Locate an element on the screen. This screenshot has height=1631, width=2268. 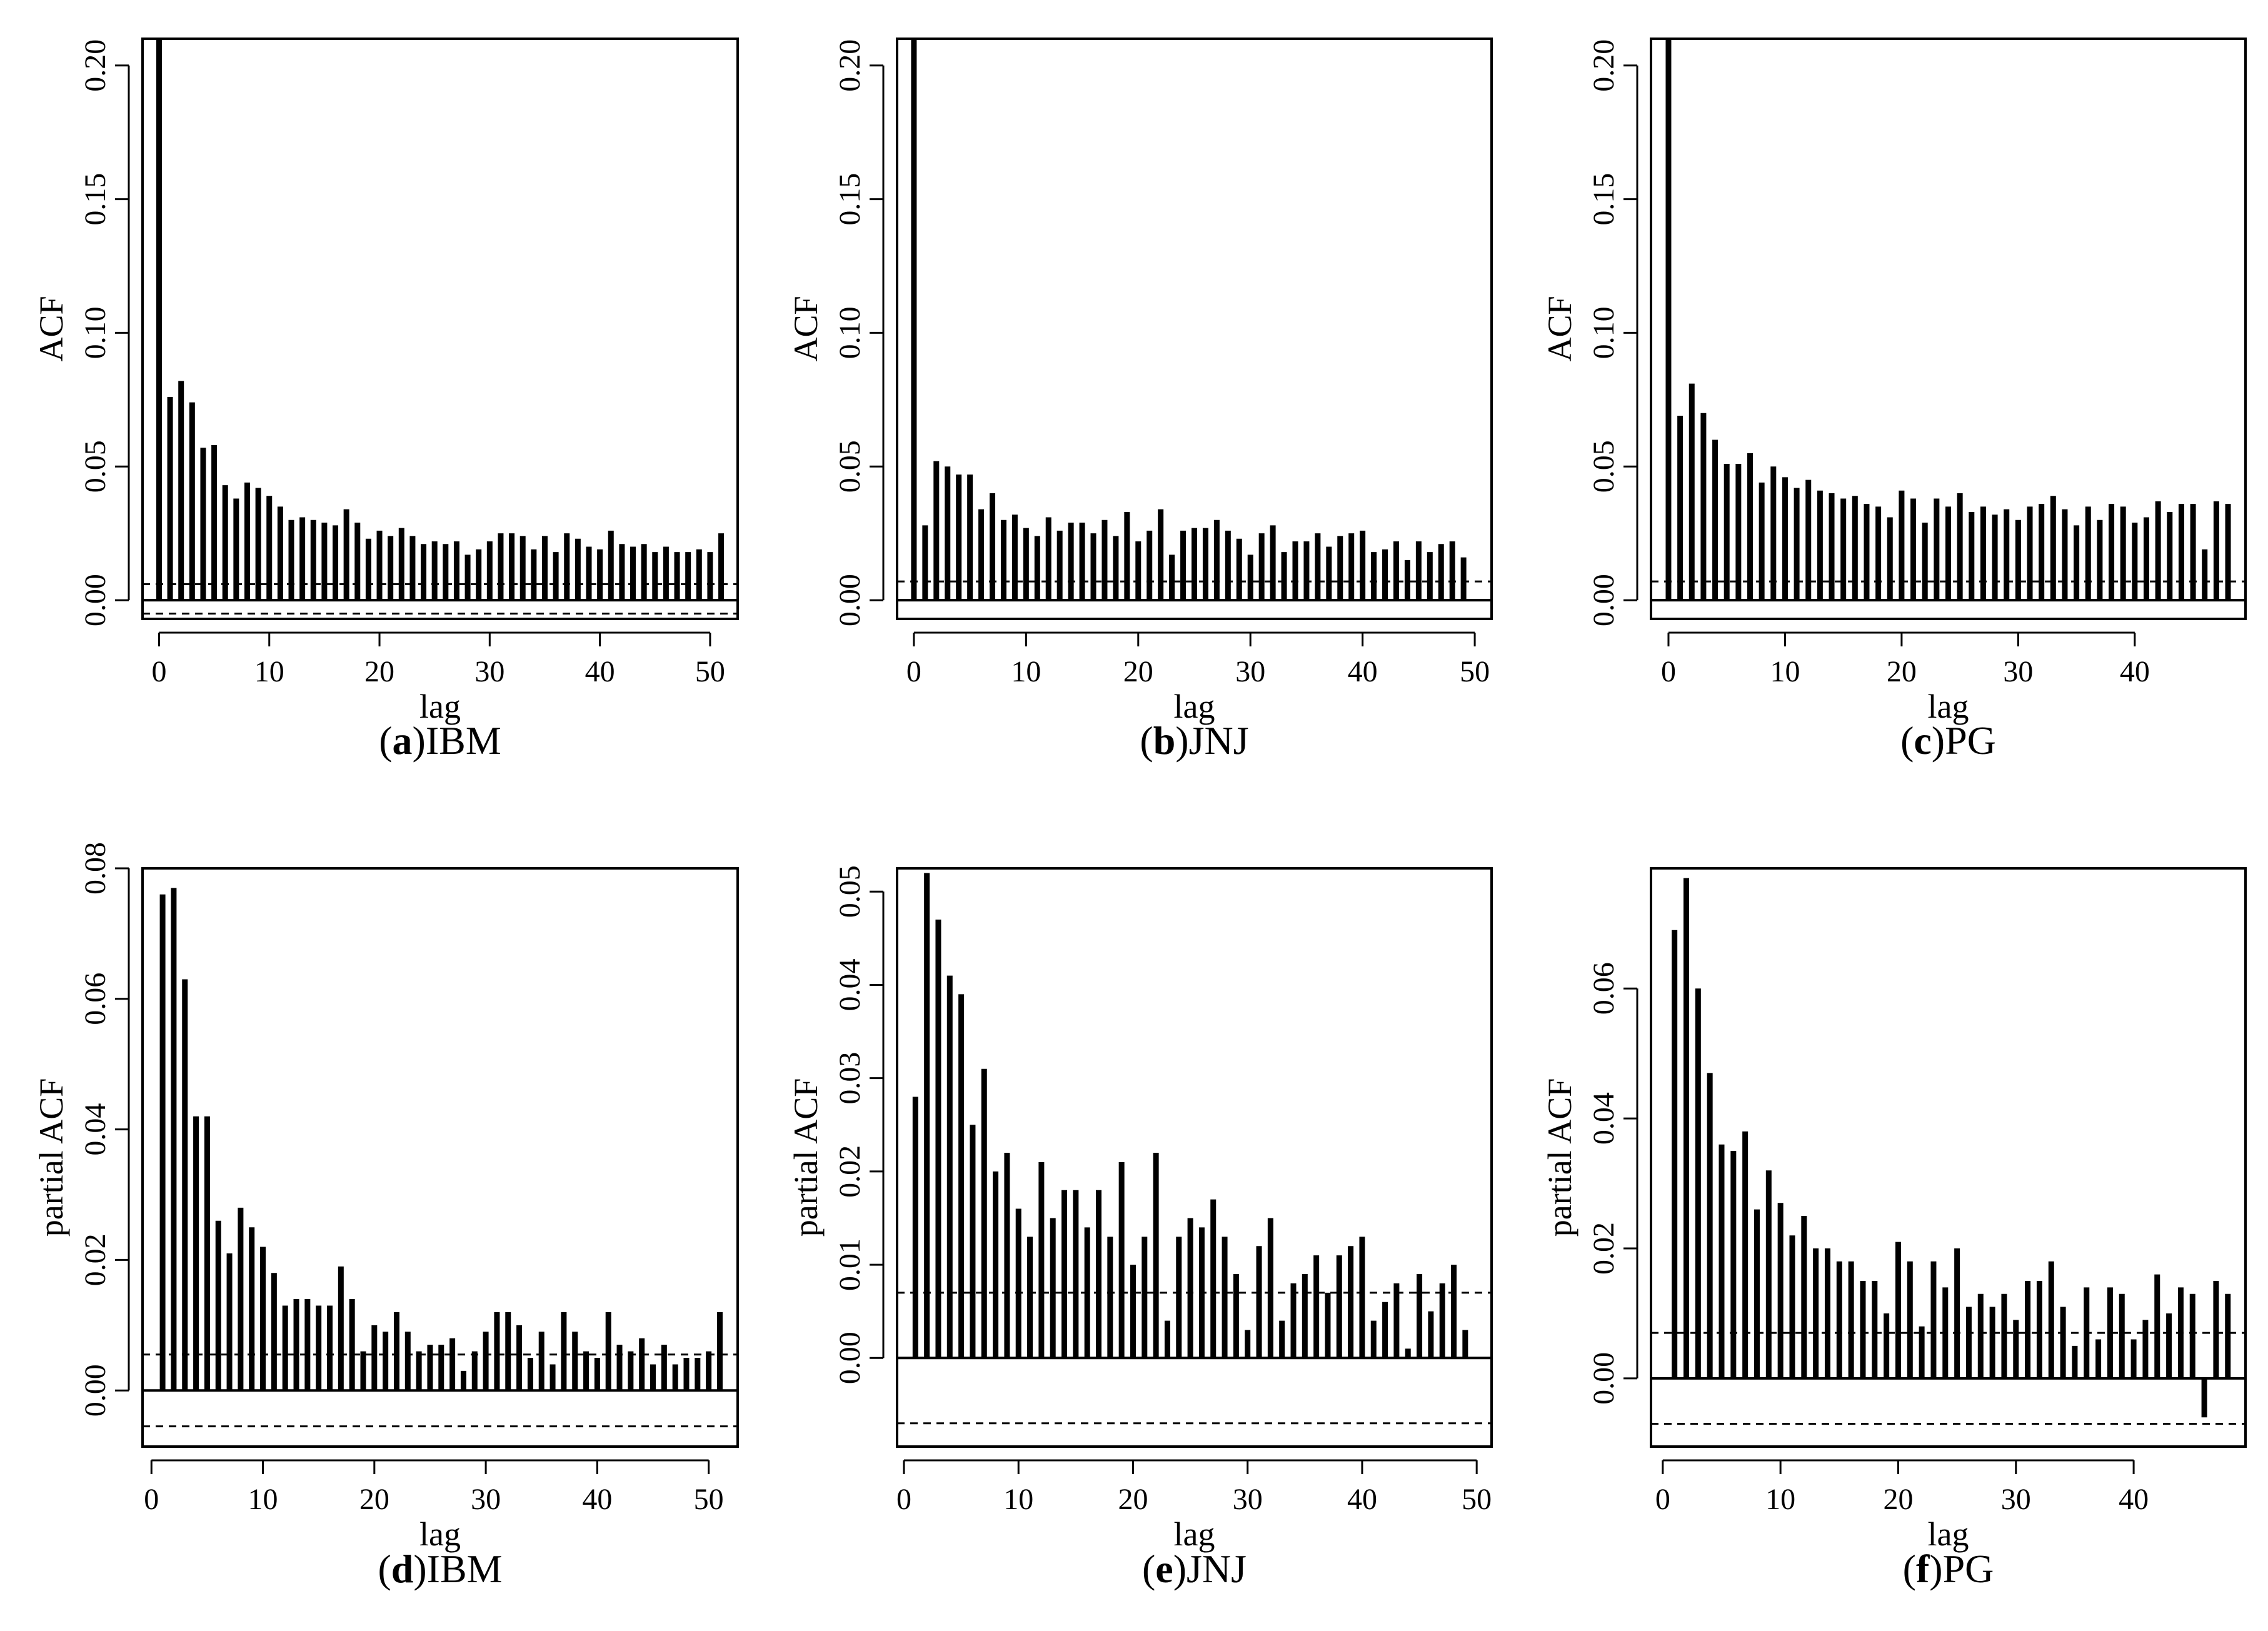
panel-c-caption: (c)PG is located at coordinates (1948, 740).